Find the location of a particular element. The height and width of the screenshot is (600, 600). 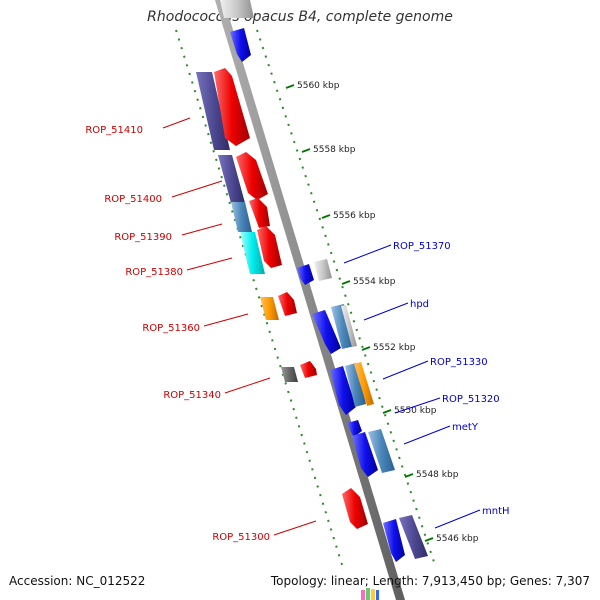

ruler-tick-label: 5554 kbp is located at coordinates (374, 282).